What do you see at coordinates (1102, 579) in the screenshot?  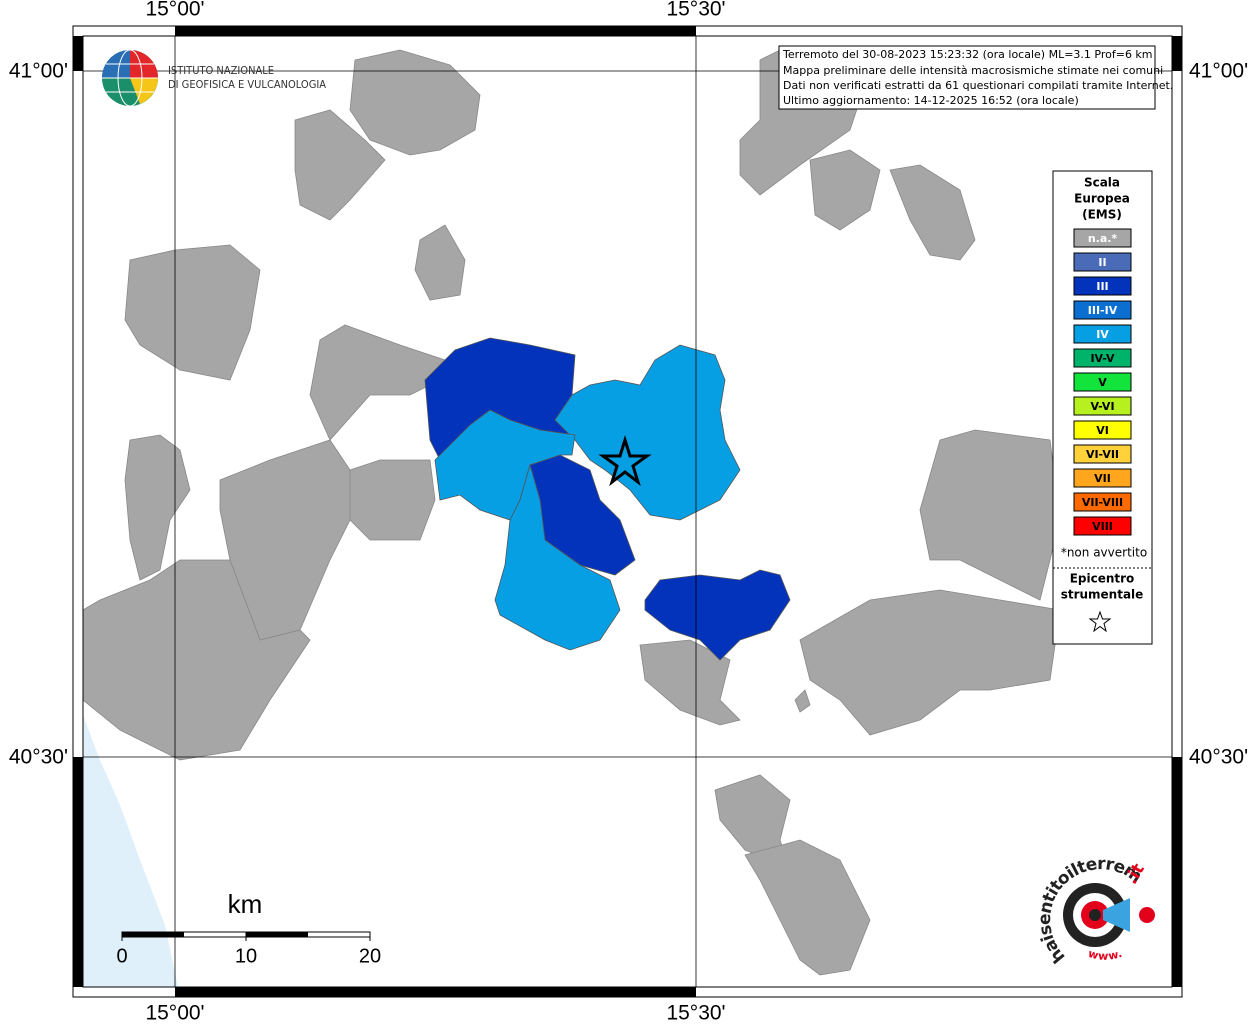 I see `legend-epicenter: Epicentro` at bounding box center [1102, 579].